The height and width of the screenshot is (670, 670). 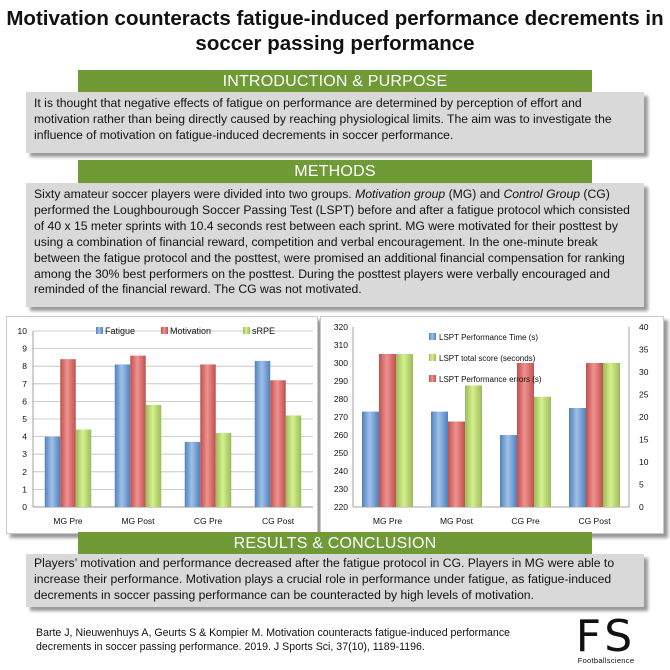 I want to click on chart-1-y-tick: 1, so click(x=24, y=489).